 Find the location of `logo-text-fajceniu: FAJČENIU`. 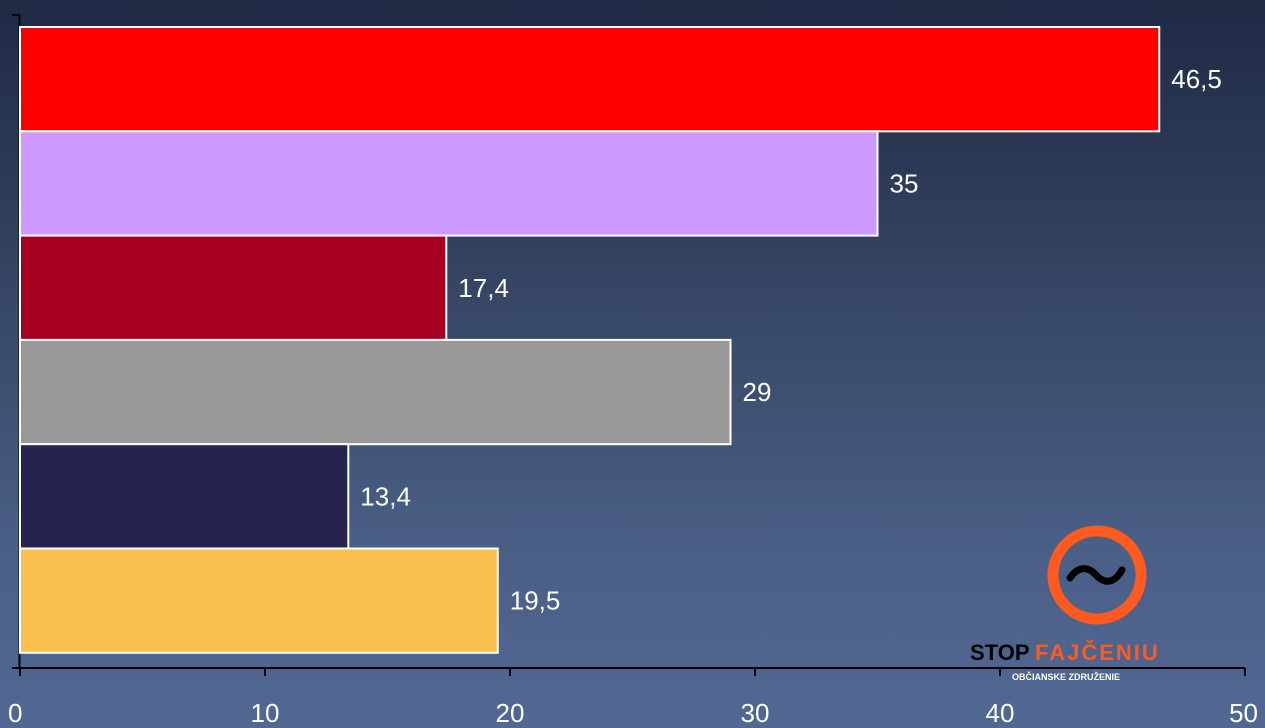

logo-text-fajceniu: FAJČENIU is located at coordinates (1097, 652).